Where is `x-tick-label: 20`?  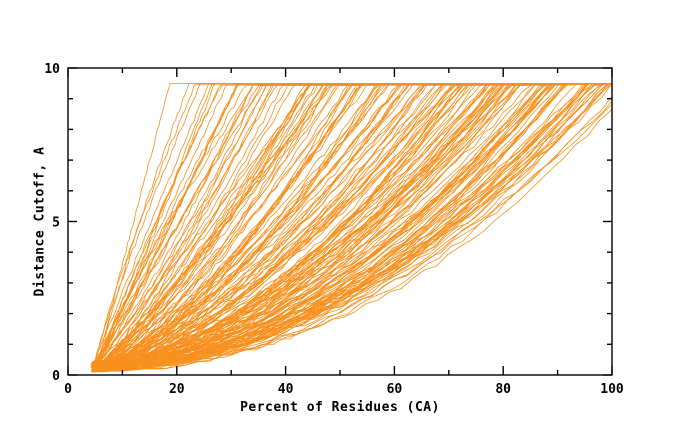
x-tick-label: 20 is located at coordinates (177, 389).